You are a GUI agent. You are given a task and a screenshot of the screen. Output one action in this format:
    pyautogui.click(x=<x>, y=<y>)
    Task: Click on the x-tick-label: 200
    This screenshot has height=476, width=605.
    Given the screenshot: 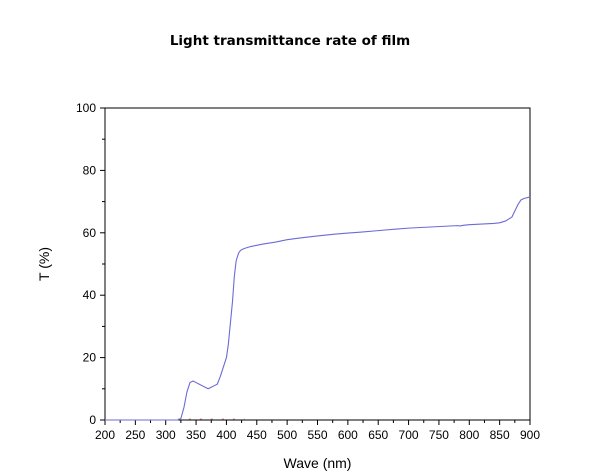 What is the action you would take?
    pyautogui.click(x=105, y=435)
    